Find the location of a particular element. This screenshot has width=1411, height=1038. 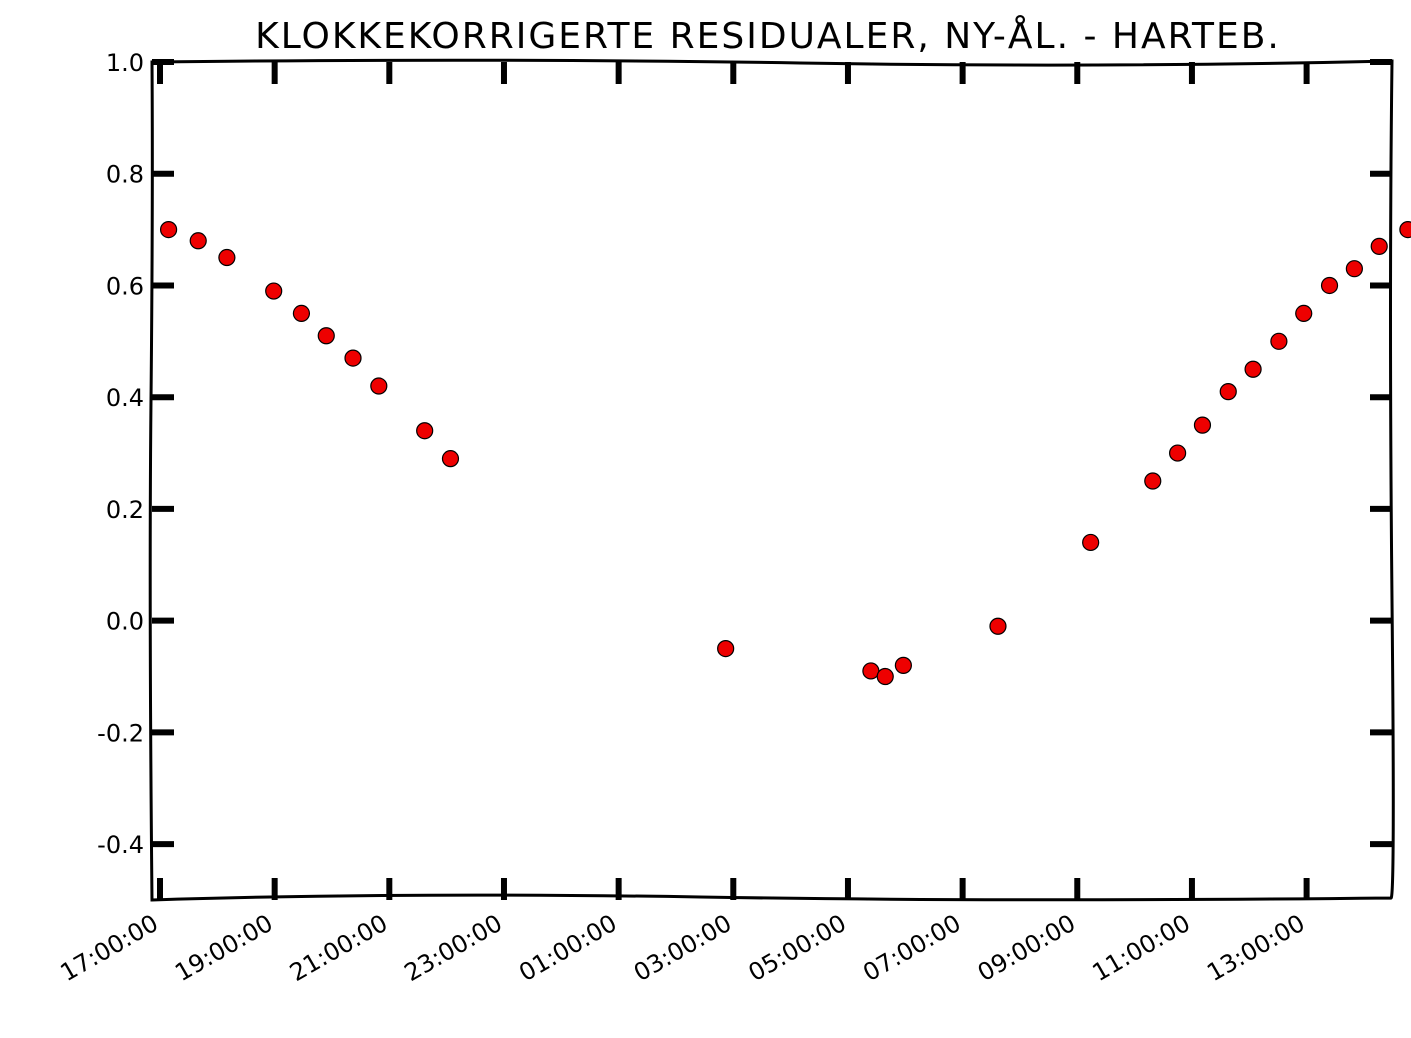

y-tick-label: -0.4 is located at coordinates (120, 845).